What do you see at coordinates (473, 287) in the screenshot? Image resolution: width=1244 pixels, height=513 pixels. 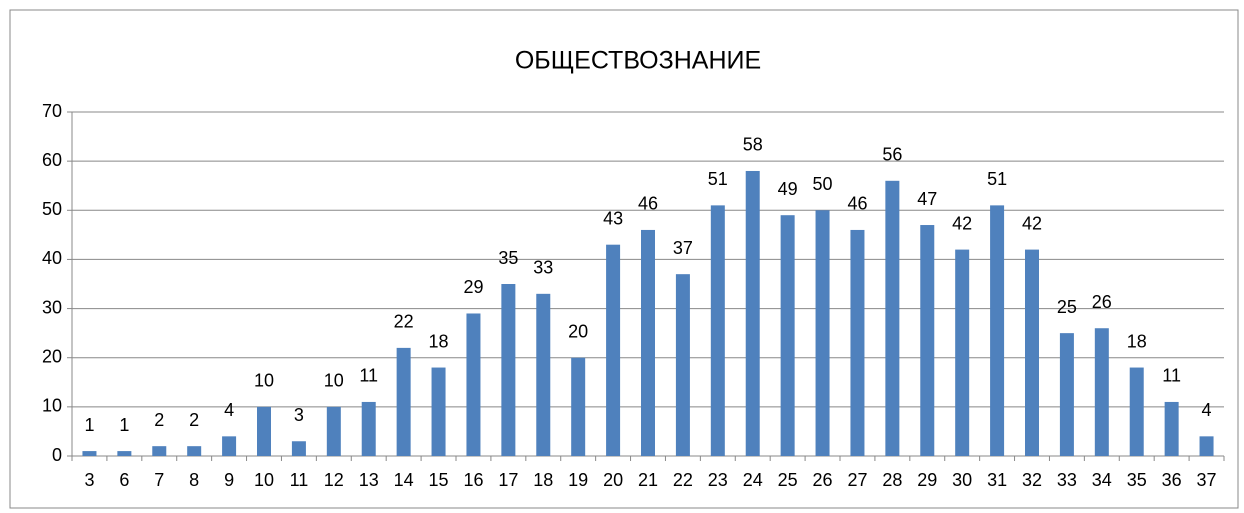 I see `data-label: 29` at bounding box center [473, 287].